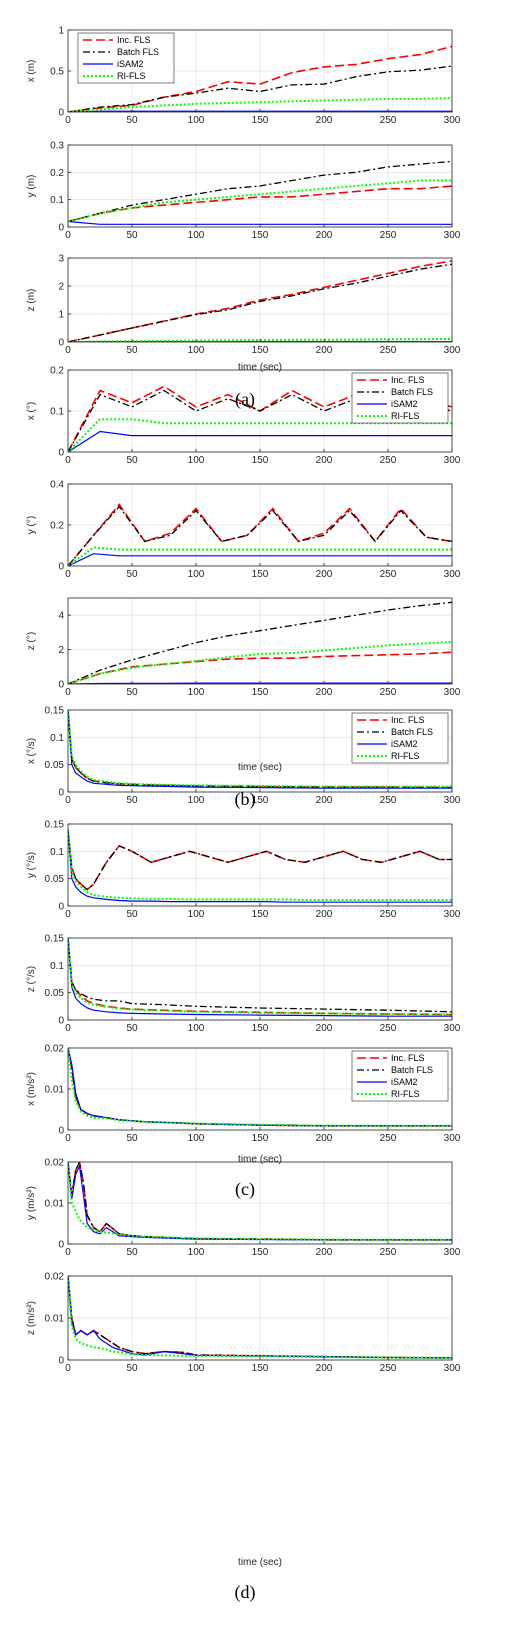 This screenshot has height=1645, width=510. What do you see at coordinates (57, 146) in the screenshot?
I see `y-tick-label: 0.3` at bounding box center [57, 146].